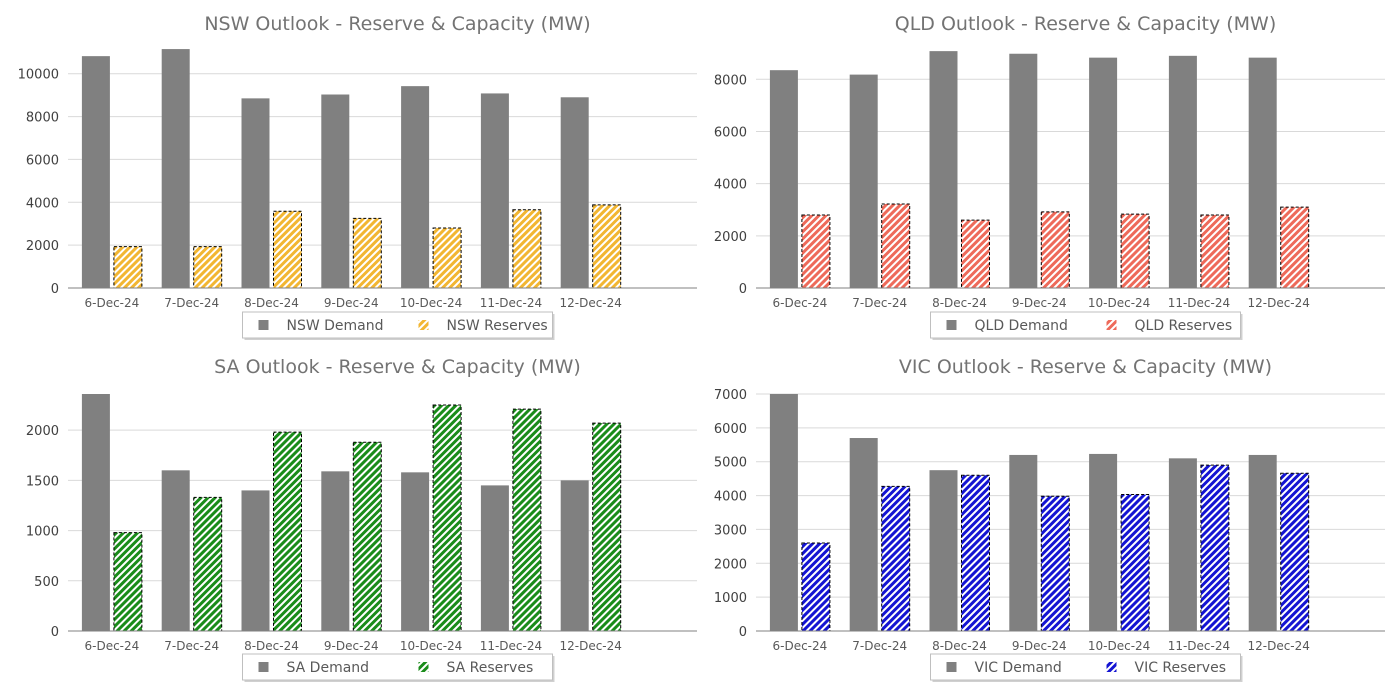 The width and height of the screenshot is (1400, 700). What do you see at coordinates (423, 667) in the screenshot?
I see `legend-swatch-sa-reserves` at bounding box center [423, 667].